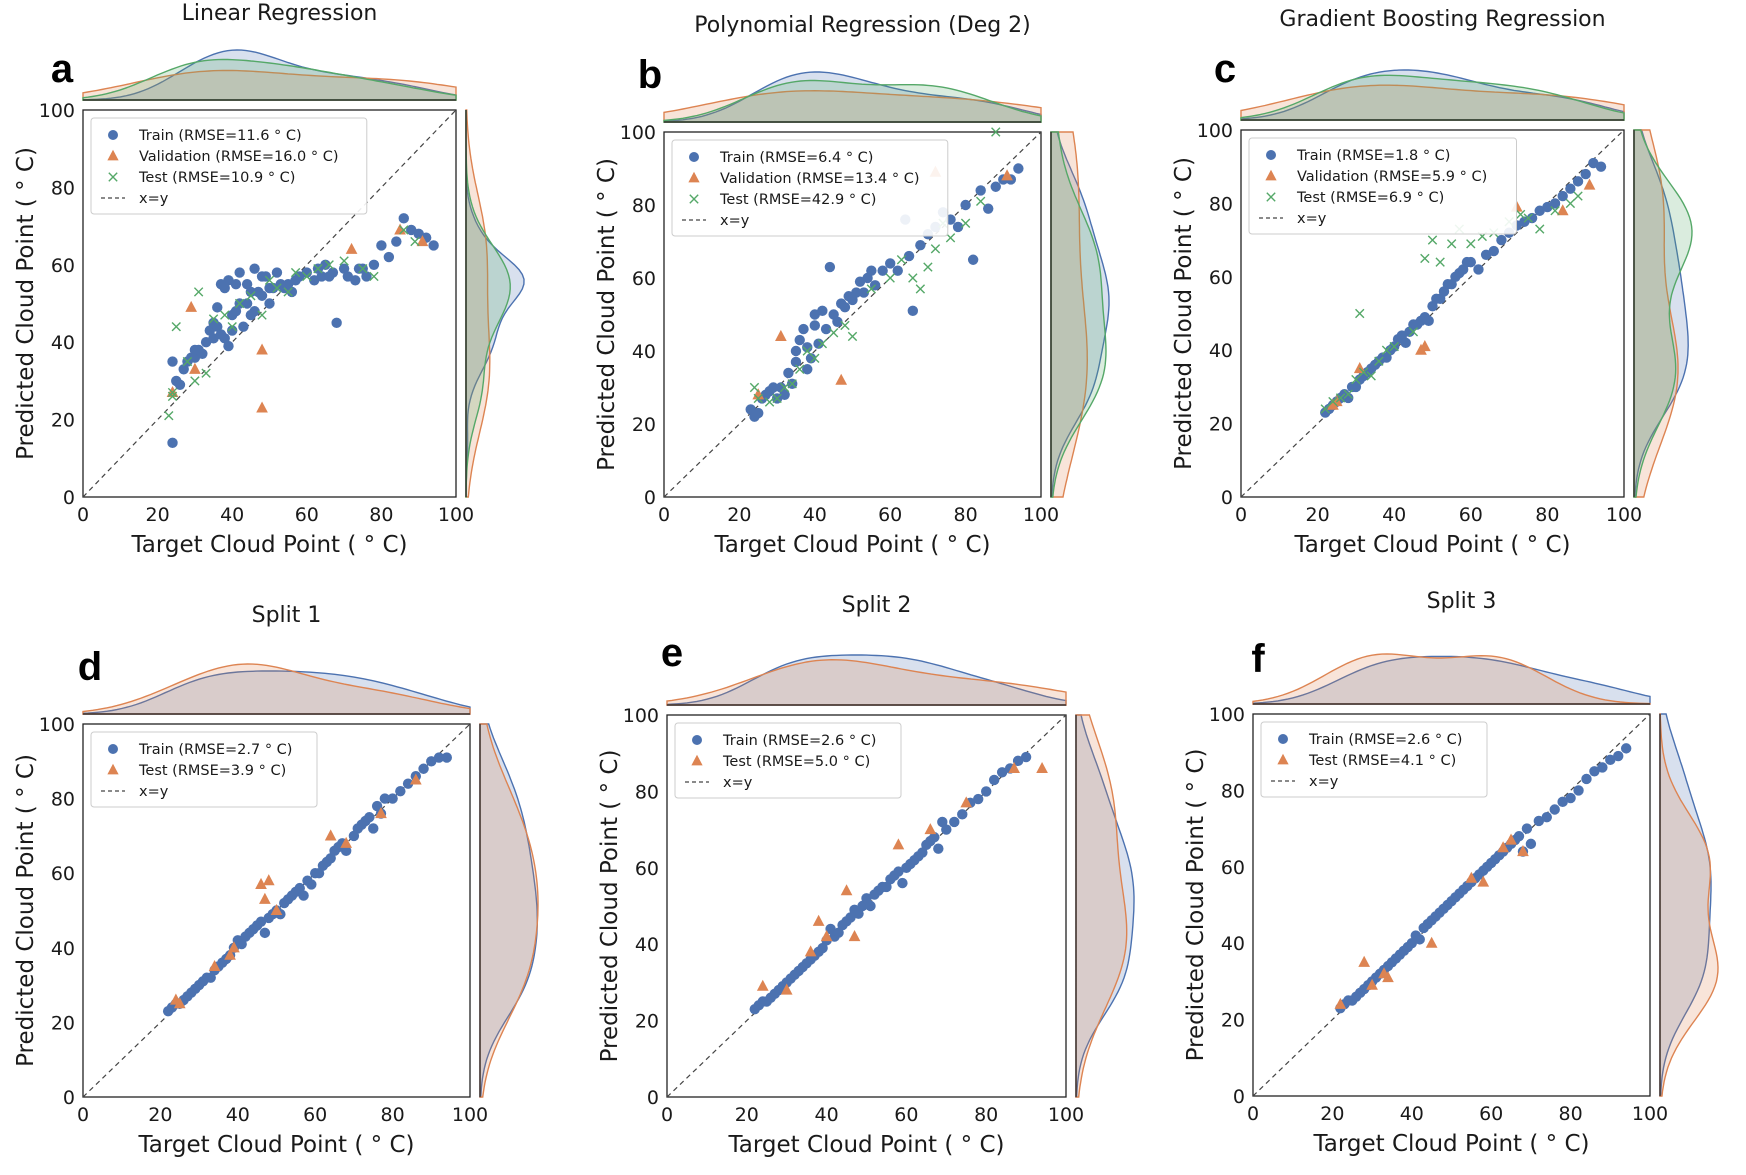  What do you see at coordinates (865, 1145) in the screenshot?
I see `x-axis-label: Target Cloud Point ( ° C)` at bounding box center [865, 1145].